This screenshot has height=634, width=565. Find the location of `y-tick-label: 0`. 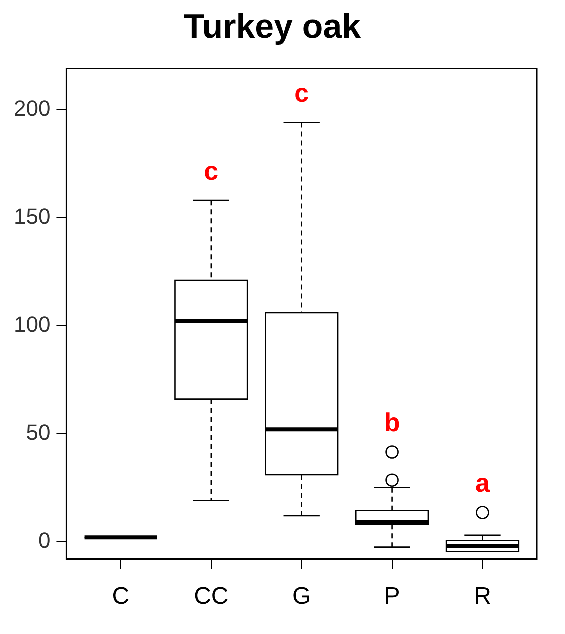

y-tick-label: 0 is located at coordinates (44, 540).